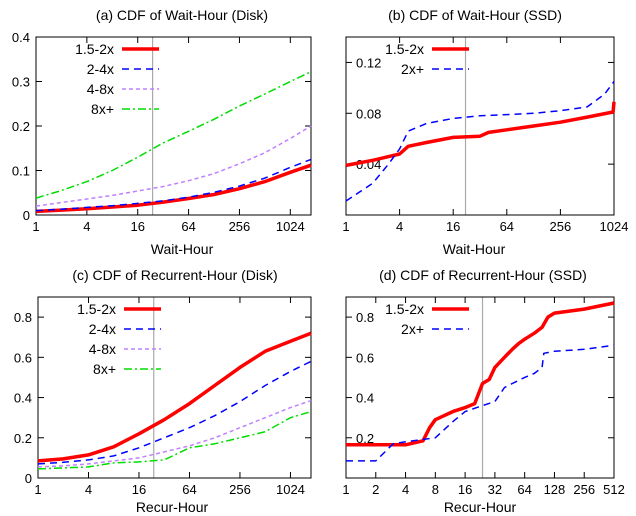  What do you see at coordinates (474, 249) in the screenshot?
I see `panel-b-xlabel: Wait-Hour` at bounding box center [474, 249].